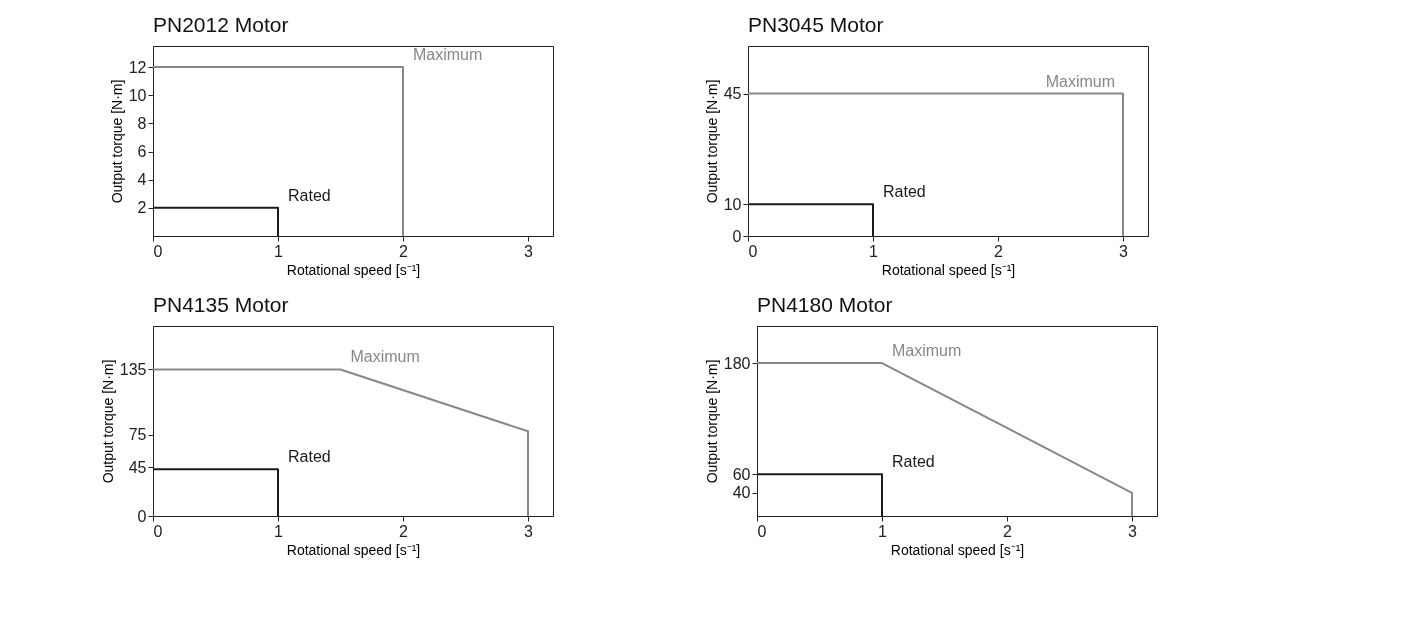  I want to click on y-tick-label: 2, so click(142, 208).